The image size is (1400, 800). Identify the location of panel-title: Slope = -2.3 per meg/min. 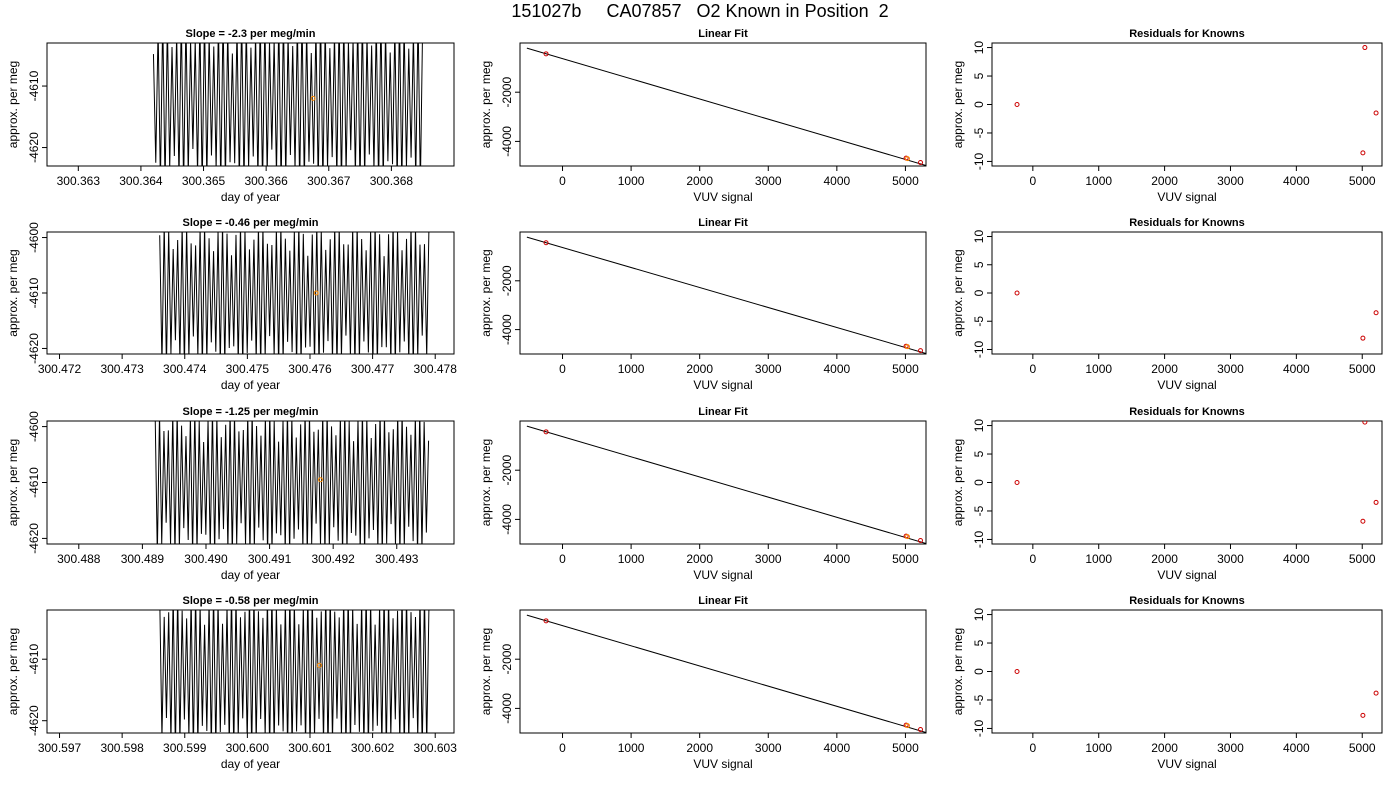
(251, 34).